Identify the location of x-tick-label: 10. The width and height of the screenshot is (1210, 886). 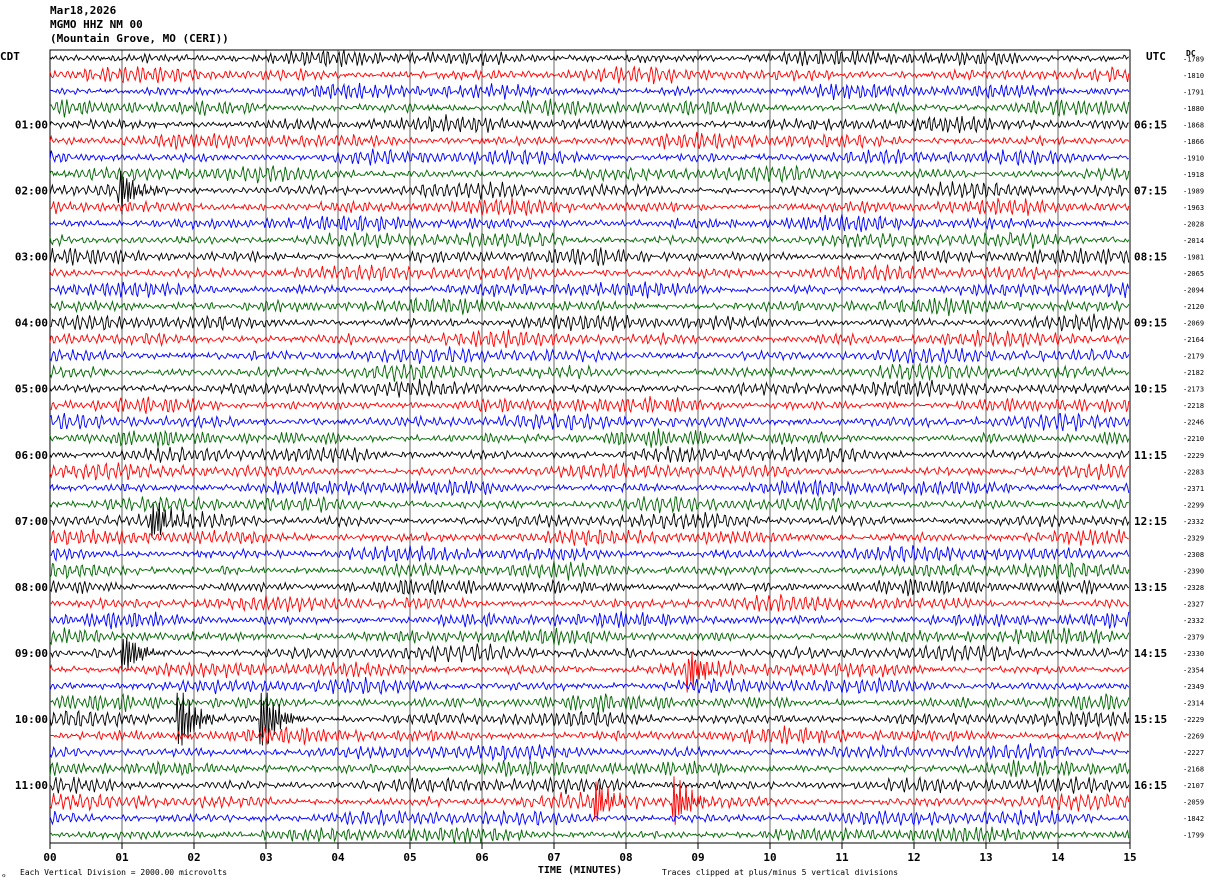
(769, 857).